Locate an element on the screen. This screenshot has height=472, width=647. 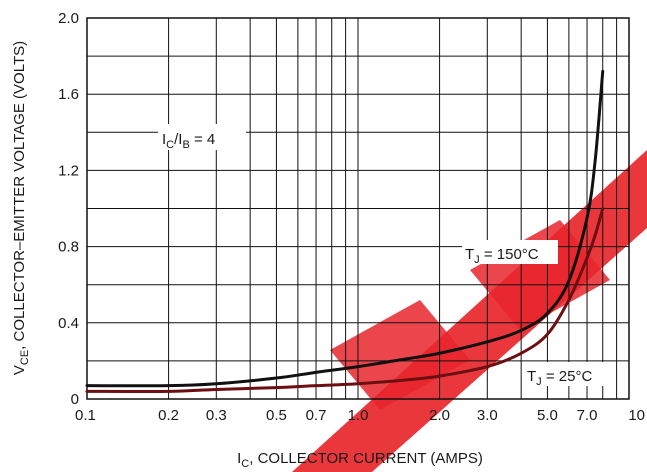
y-tick-label: 1.2 is located at coordinates (68, 170).